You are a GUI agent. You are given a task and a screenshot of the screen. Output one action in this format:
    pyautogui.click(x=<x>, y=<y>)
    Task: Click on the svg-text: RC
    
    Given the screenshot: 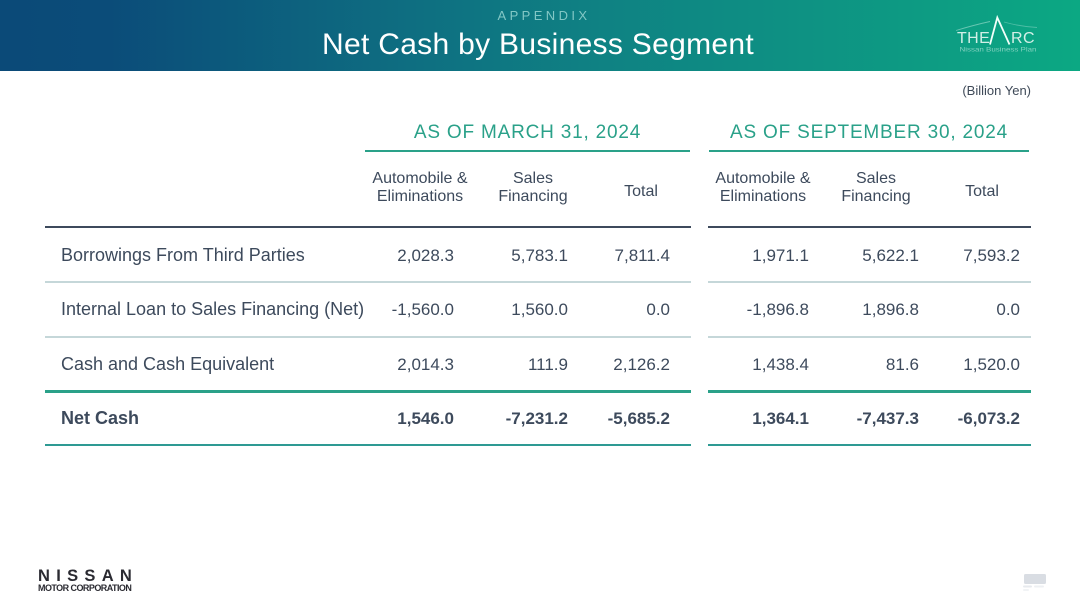 What is the action you would take?
    pyautogui.click(x=1023, y=38)
    